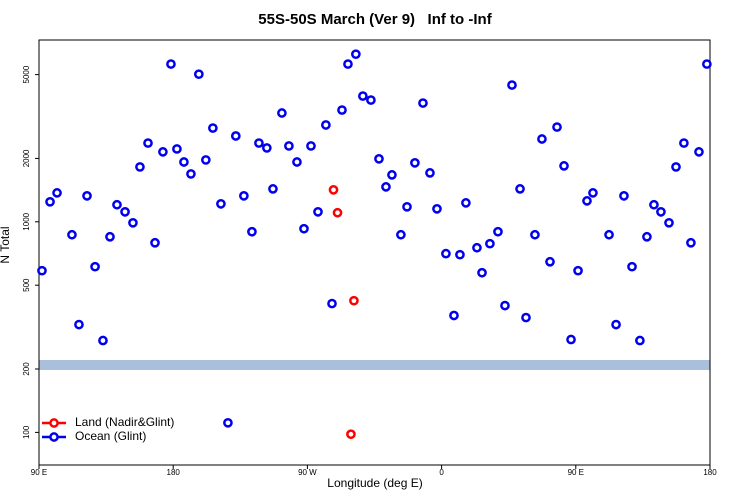 This screenshot has height=500, width=750. I want to click on x-axis-label: Longitude (deg E), so click(374, 483).